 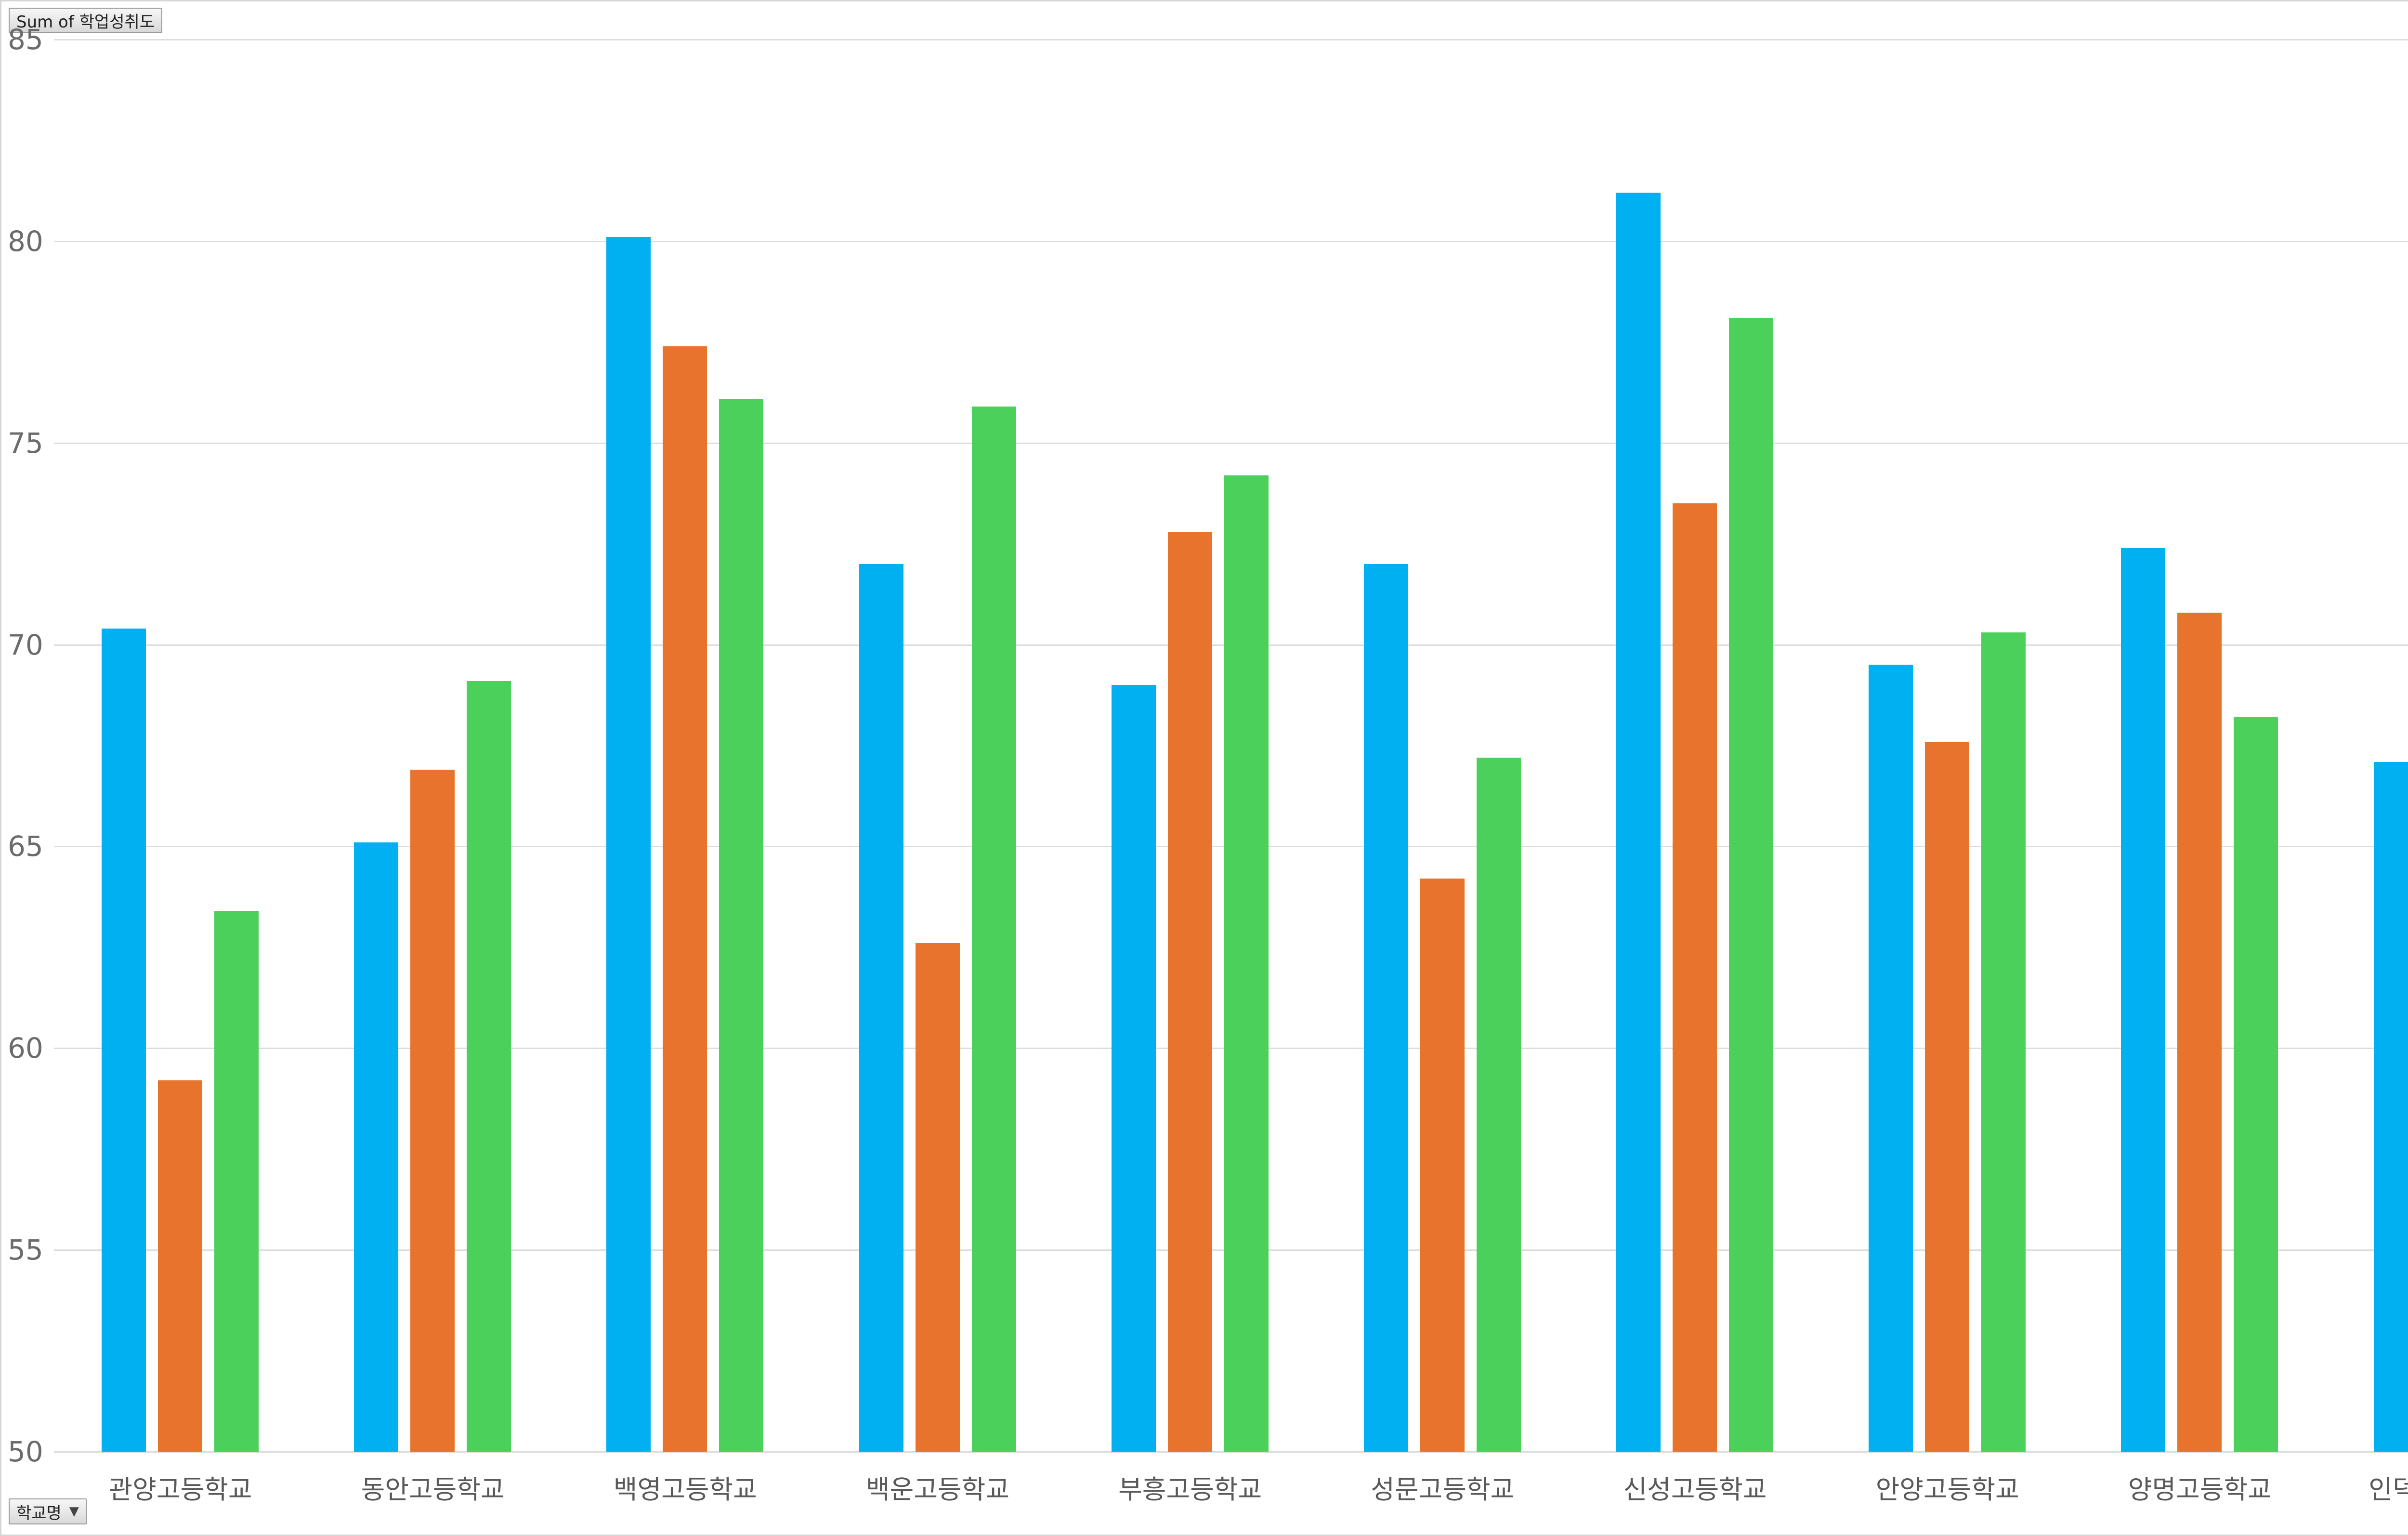 I want to click on y-axis-tick-label: 50, so click(x=25, y=1451).